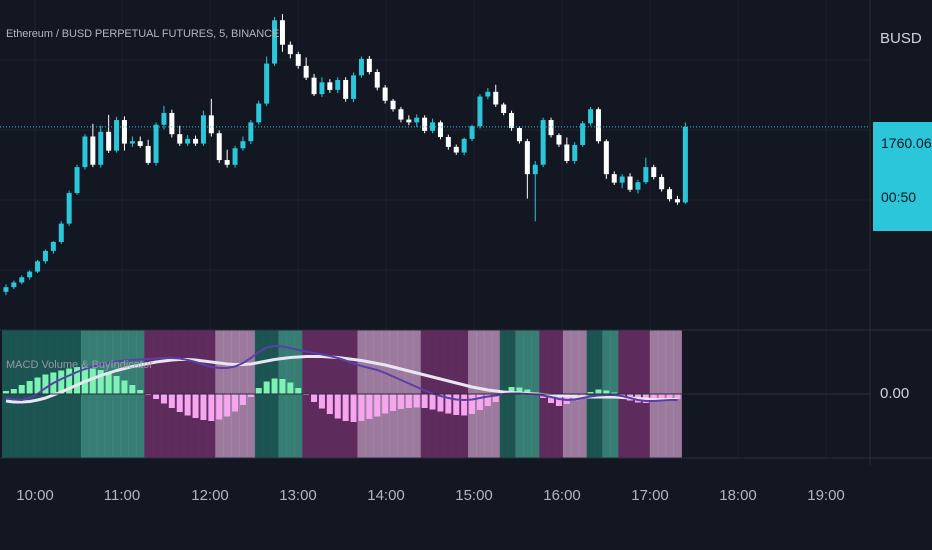 The height and width of the screenshot is (550, 932). What do you see at coordinates (901, 38) in the screenshot?
I see `currency-label: BUSD` at bounding box center [901, 38].